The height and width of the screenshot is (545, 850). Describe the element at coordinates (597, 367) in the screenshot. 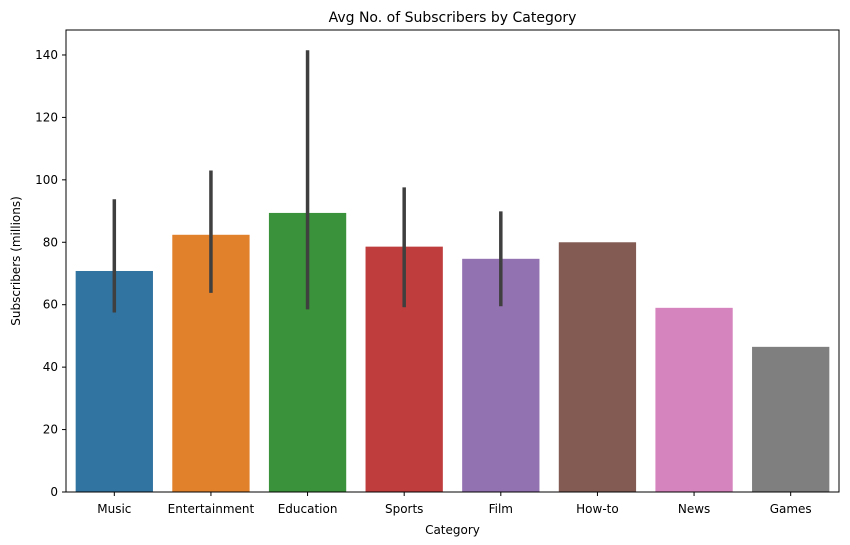

I see `bar-how-to` at that location.